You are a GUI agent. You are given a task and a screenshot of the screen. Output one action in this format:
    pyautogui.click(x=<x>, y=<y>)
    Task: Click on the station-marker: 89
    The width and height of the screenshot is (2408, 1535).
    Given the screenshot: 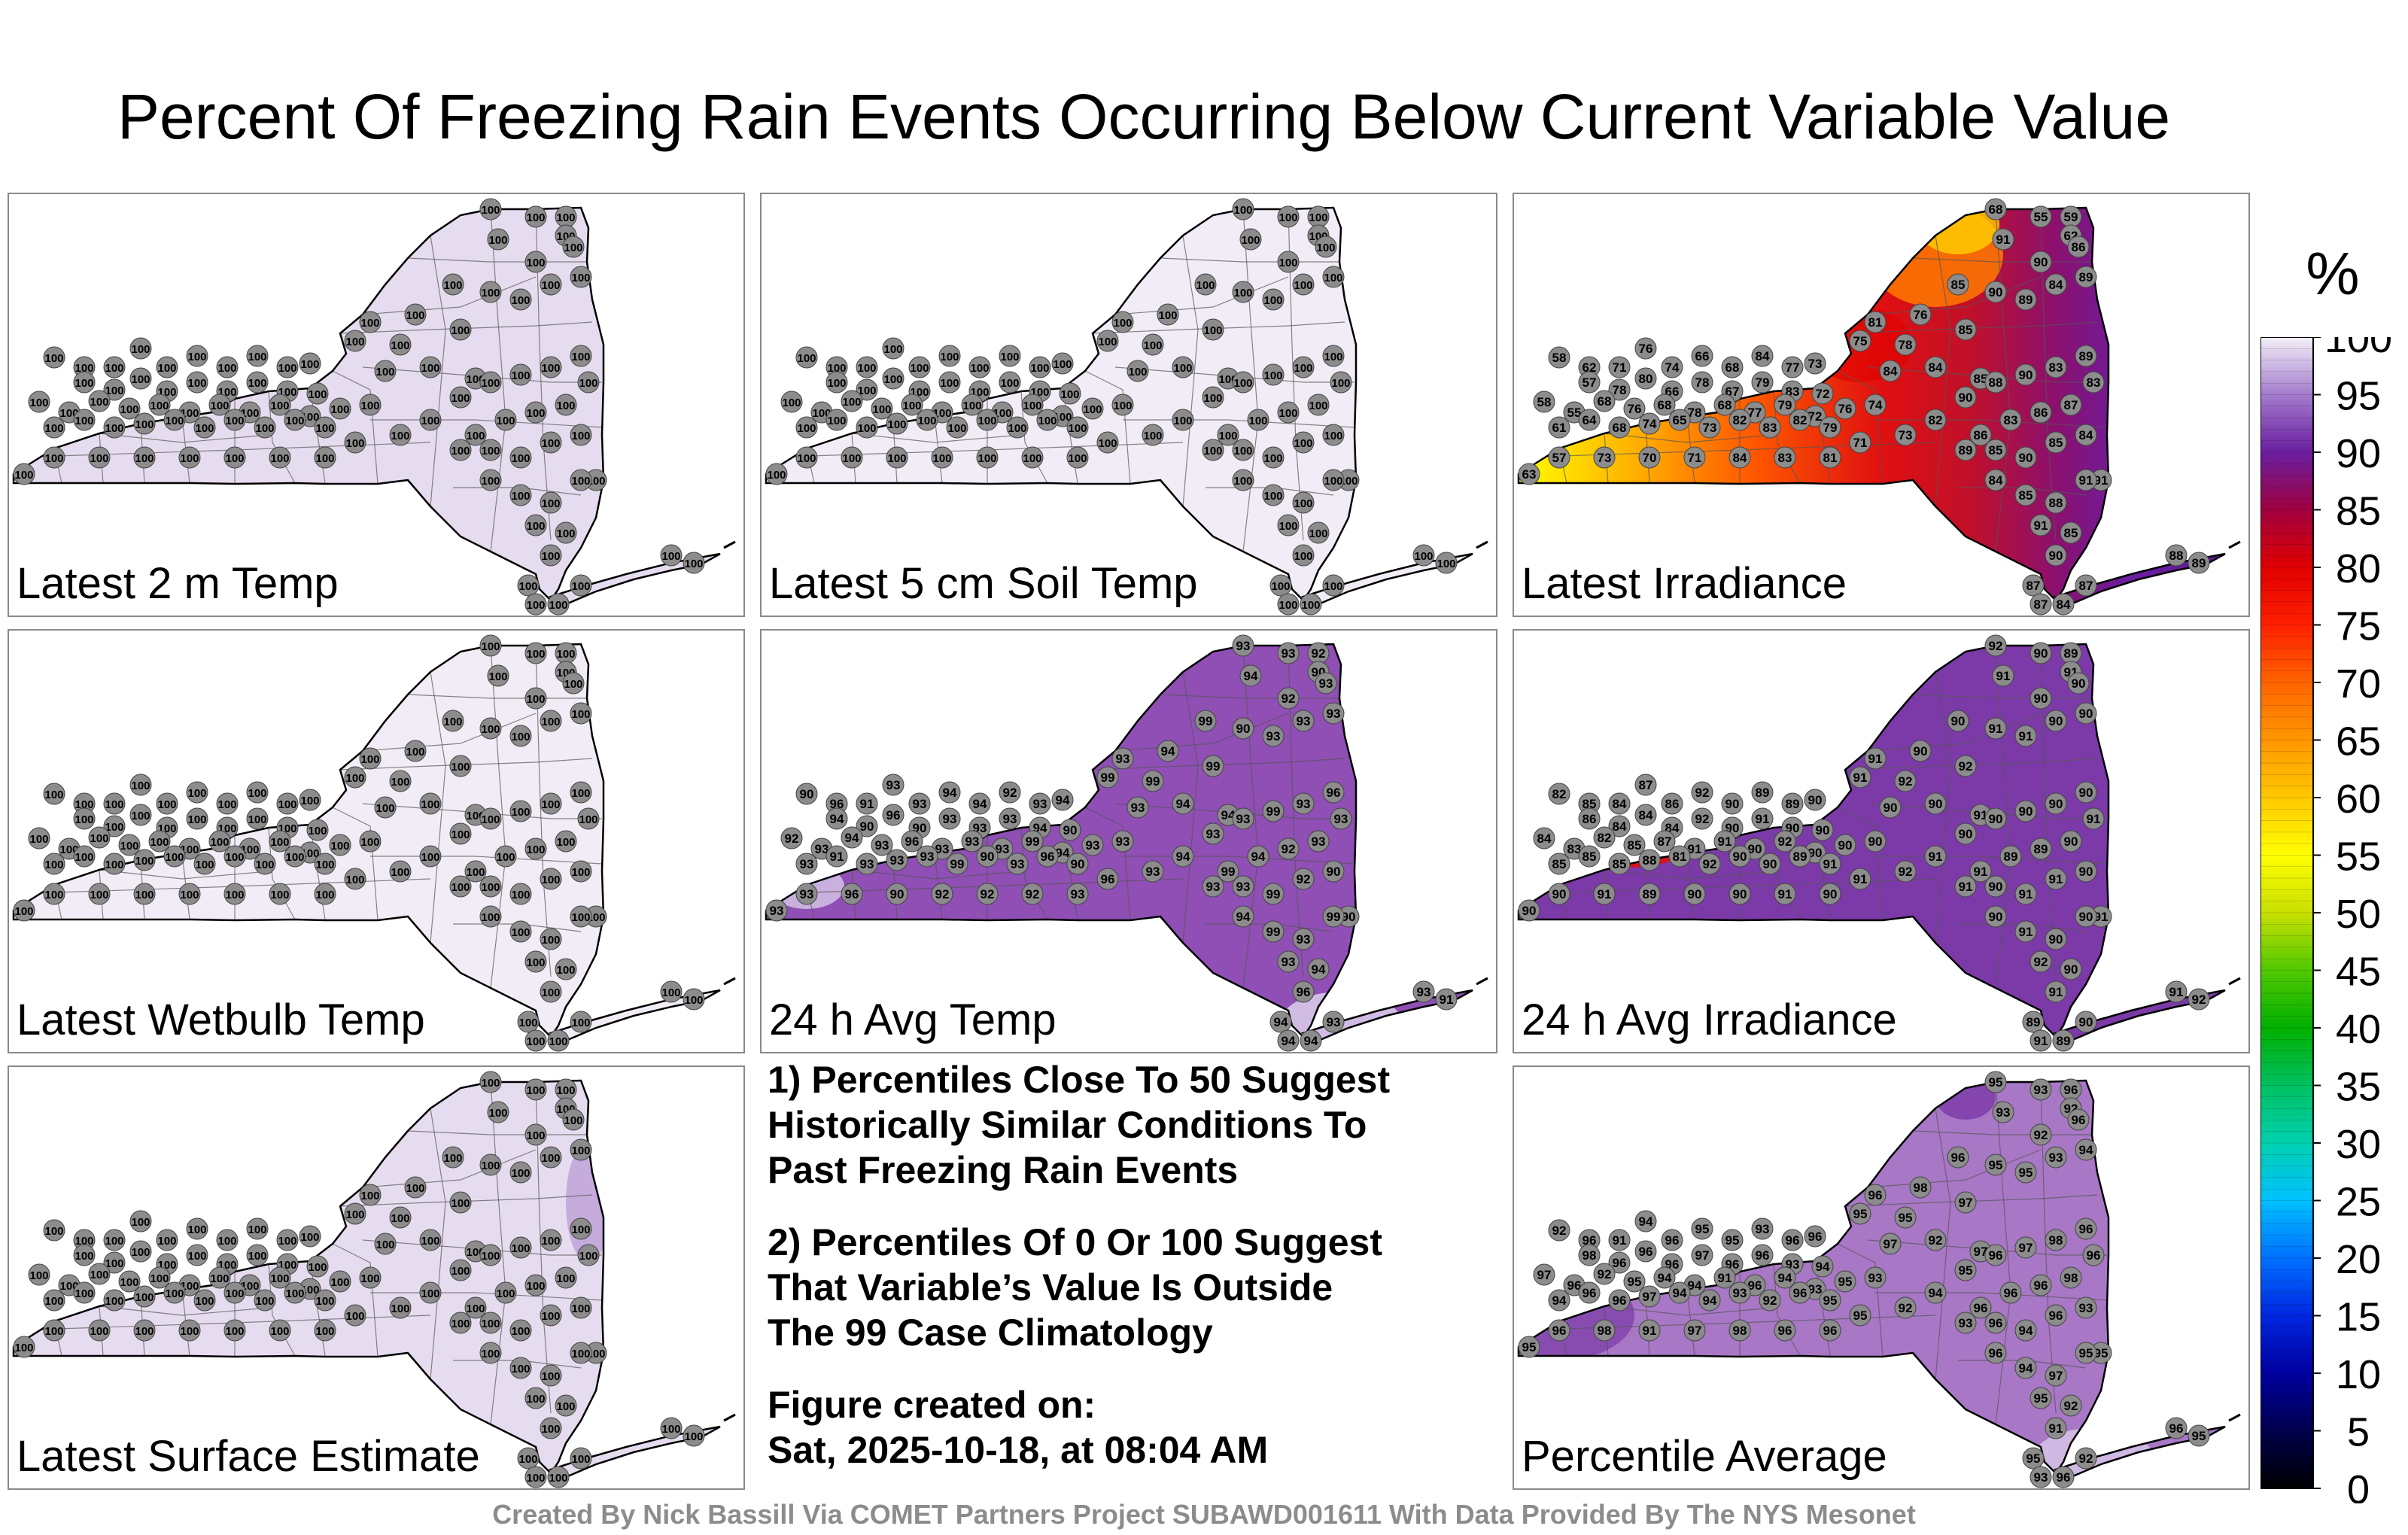 What is the action you would take?
    pyautogui.click(x=2071, y=653)
    